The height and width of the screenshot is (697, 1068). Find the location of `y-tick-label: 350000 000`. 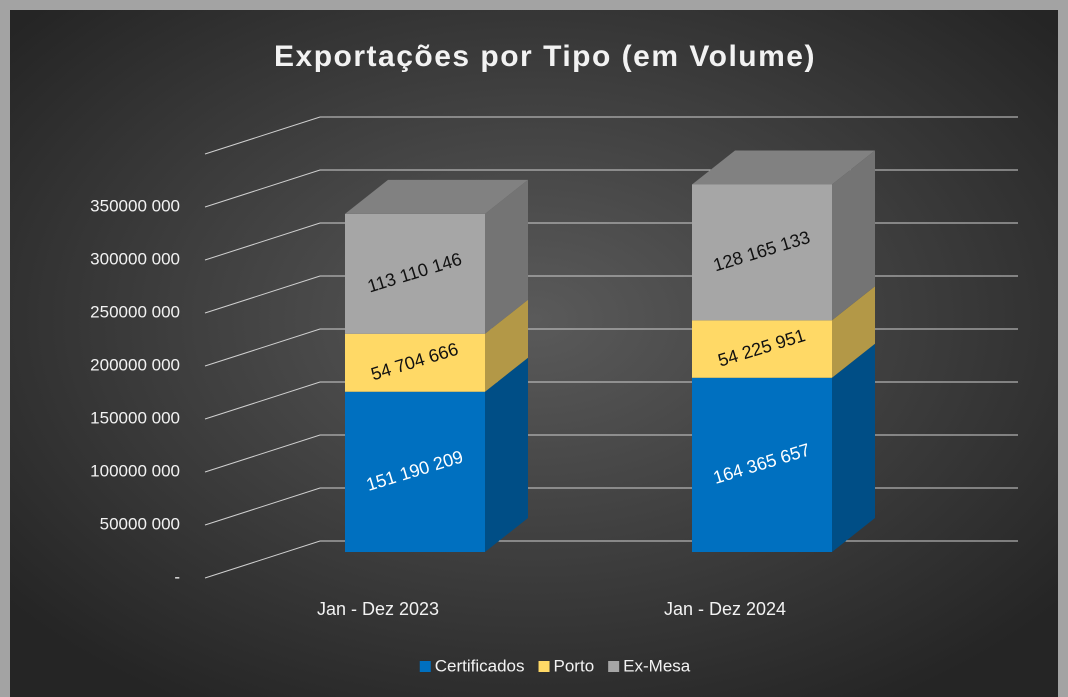

y-tick-label: 350000 000 is located at coordinates (135, 205).